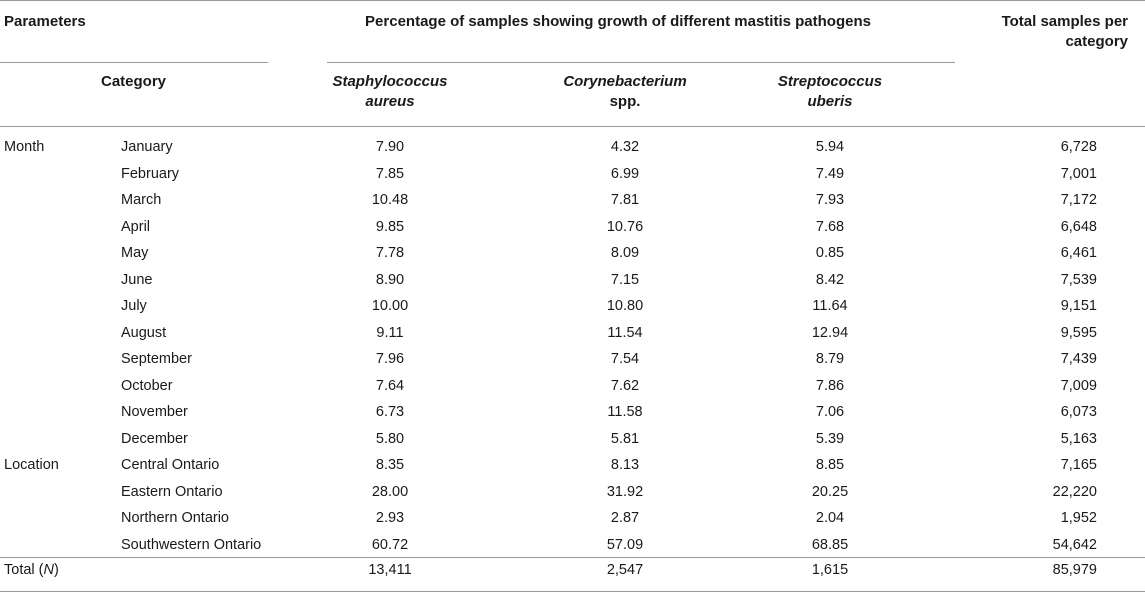  Describe the element at coordinates (1078, 465) in the screenshot. I see `row-total-samples: 7,165` at that location.